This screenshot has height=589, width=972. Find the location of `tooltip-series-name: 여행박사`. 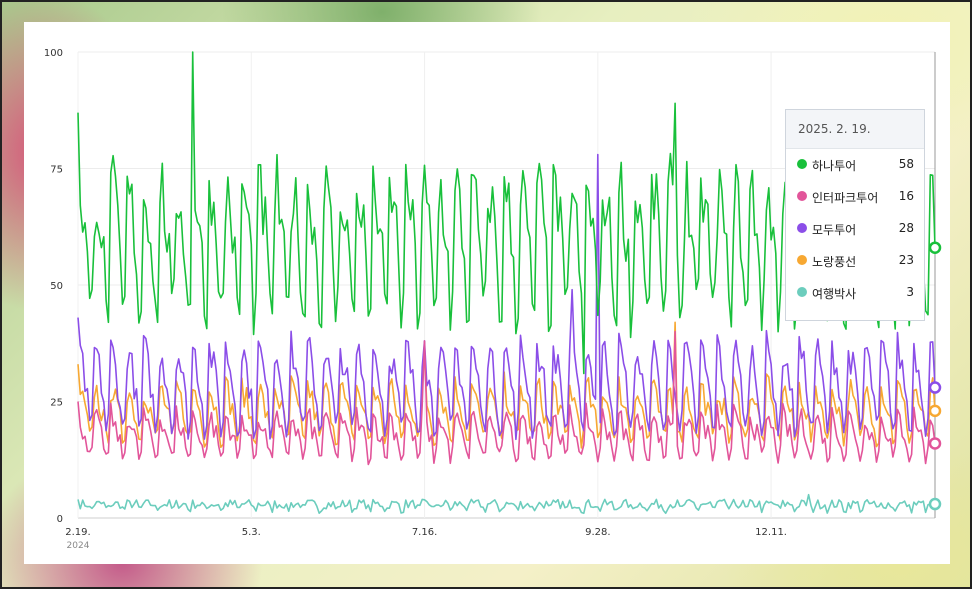

tooltip-series-name: 여행박사 is located at coordinates (834, 294).